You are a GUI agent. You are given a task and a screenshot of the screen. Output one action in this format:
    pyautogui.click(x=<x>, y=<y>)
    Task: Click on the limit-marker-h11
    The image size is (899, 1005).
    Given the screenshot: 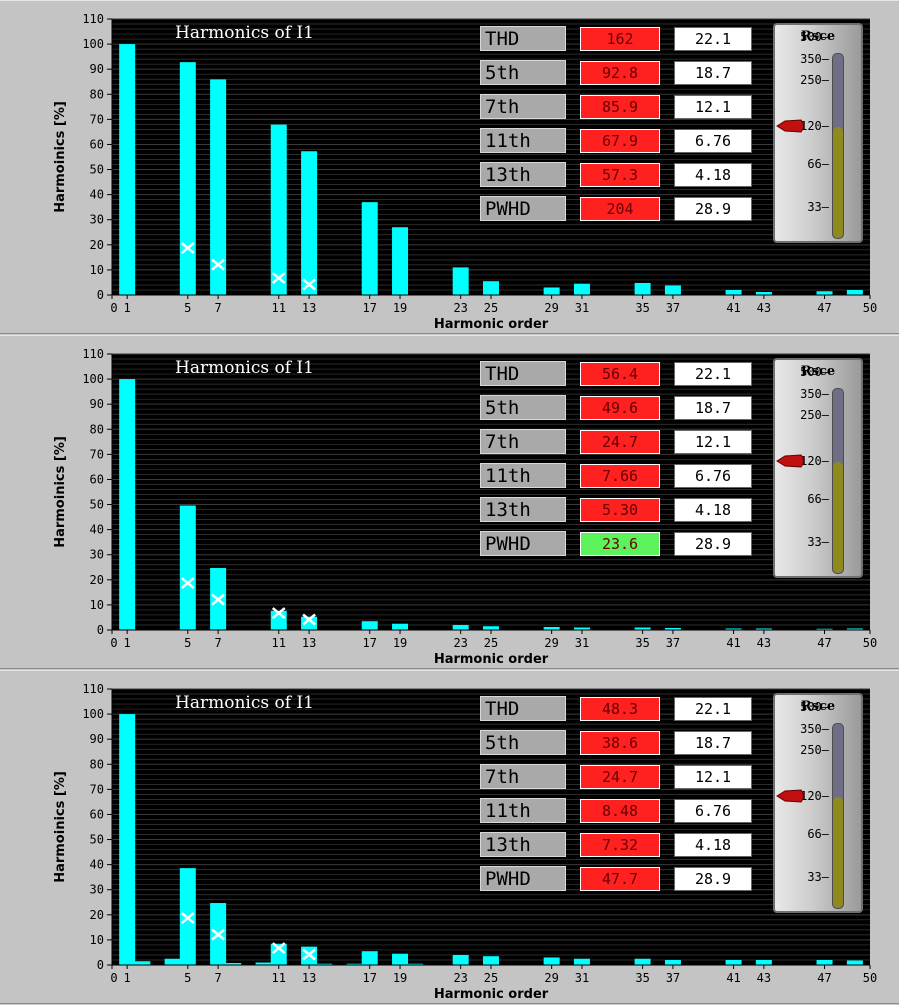 What is the action you would take?
    pyautogui.click(x=278, y=278)
    